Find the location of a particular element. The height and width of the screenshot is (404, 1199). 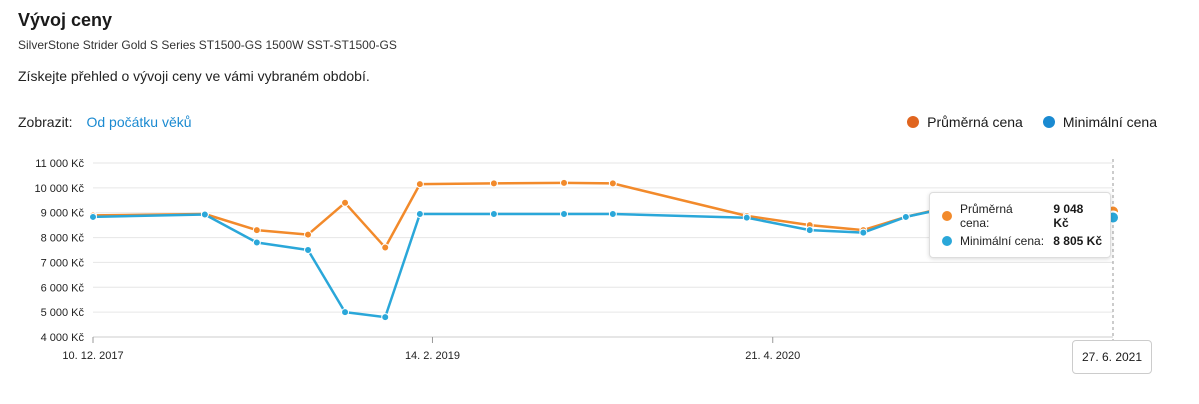

tooltip-dot-avg is located at coordinates (947, 216).